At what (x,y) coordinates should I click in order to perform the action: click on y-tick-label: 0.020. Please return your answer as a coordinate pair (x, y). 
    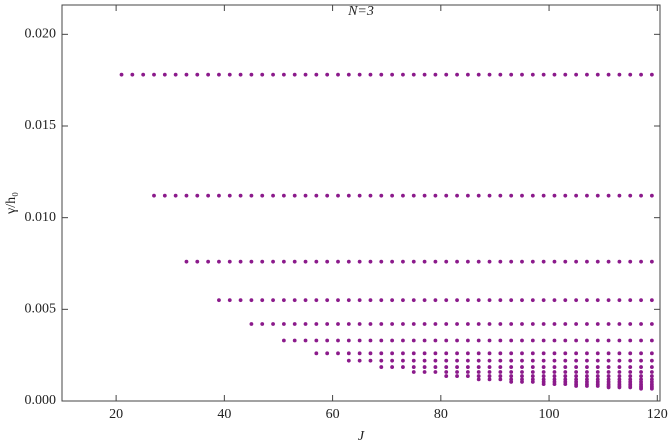
    Looking at the image, I should click on (41, 34).